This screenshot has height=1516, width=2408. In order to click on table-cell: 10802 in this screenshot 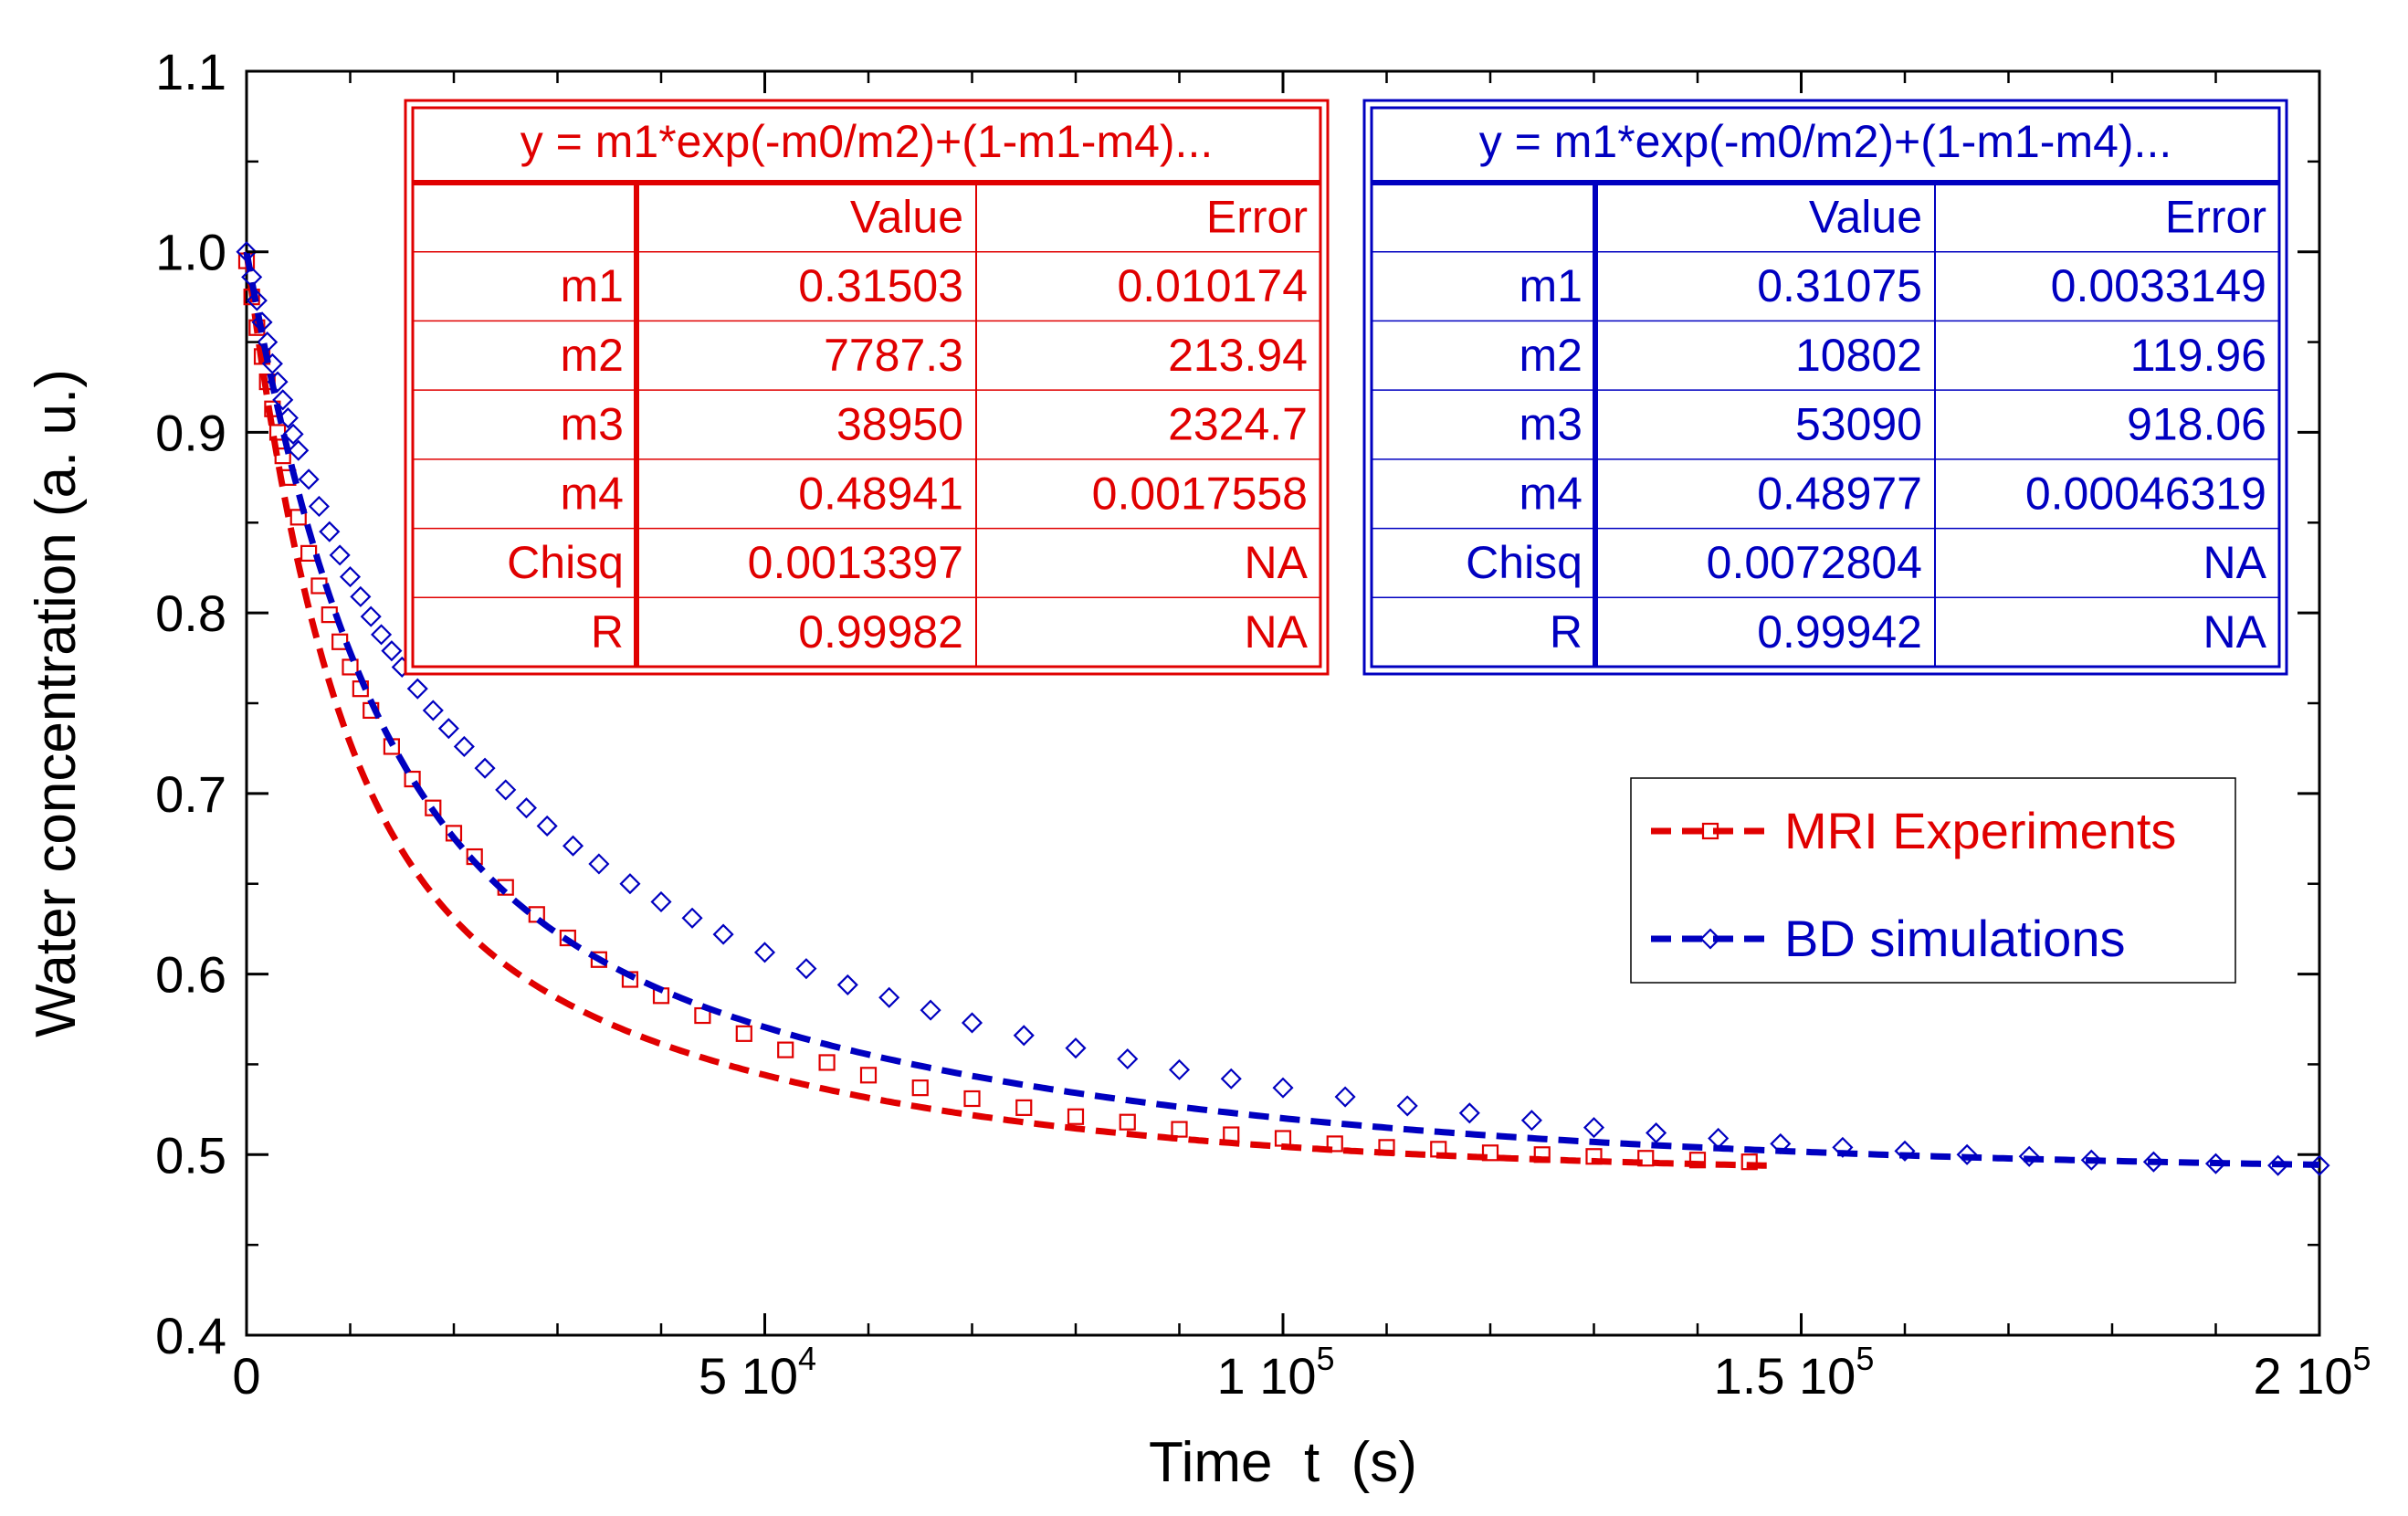, I will do `click(1858, 355)`.